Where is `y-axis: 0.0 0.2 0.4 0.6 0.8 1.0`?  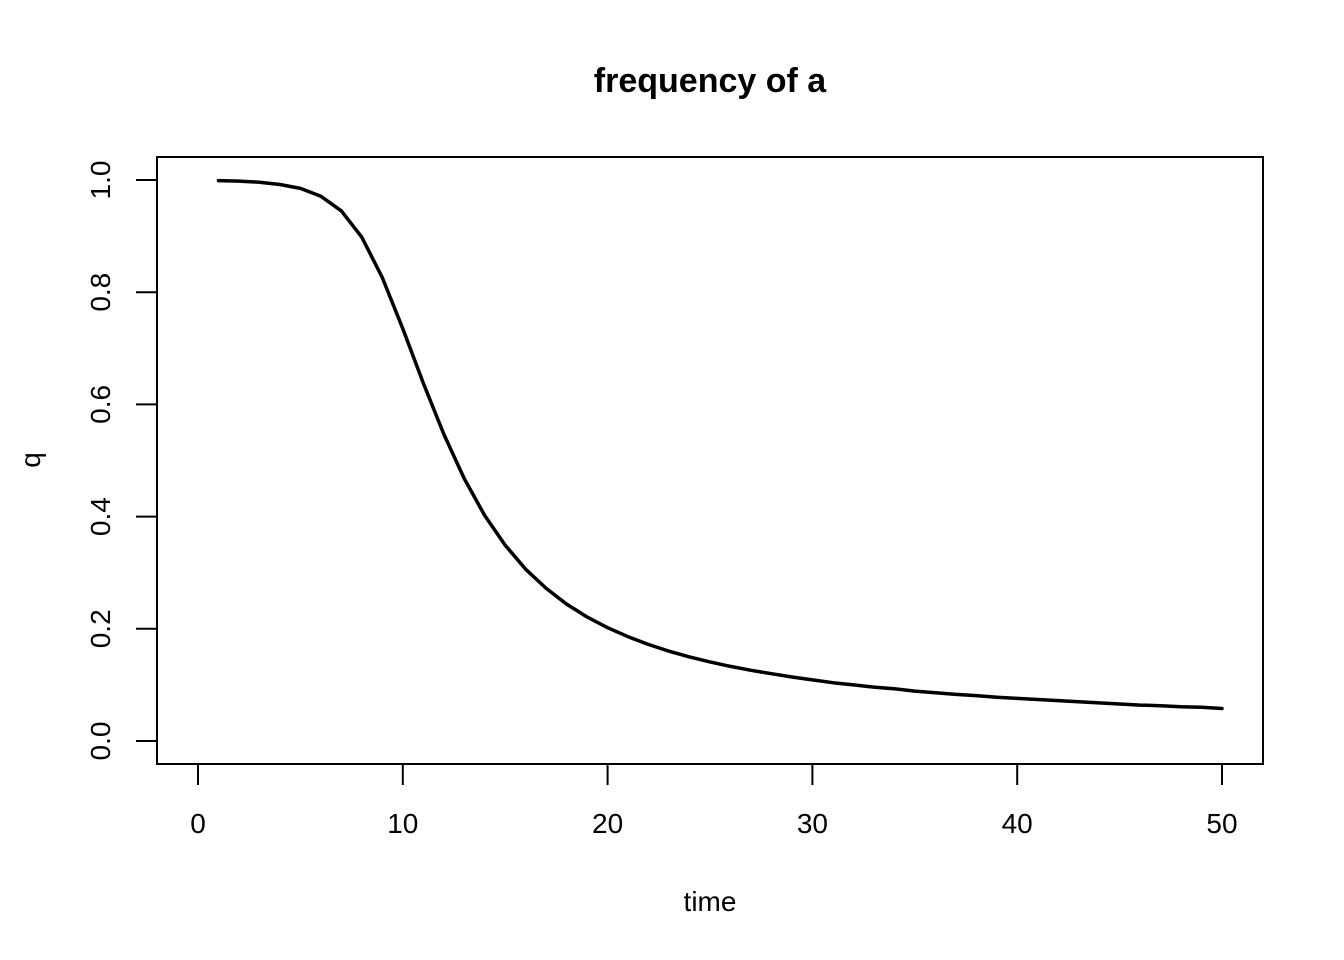
y-axis: 0.0 0.2 0.4 0.6 0.8 1.0 is located at coordinates (121, 461).